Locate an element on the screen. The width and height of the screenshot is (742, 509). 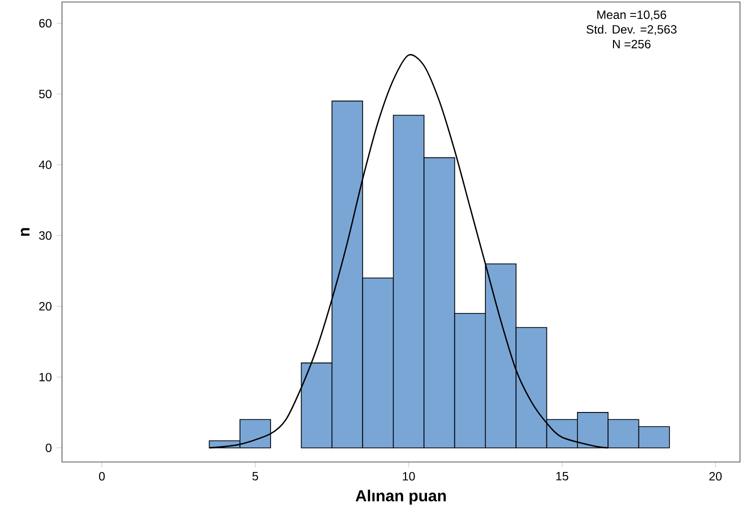
annotation: Std. Dev. =2,563 is located at coordinates (631, 30).